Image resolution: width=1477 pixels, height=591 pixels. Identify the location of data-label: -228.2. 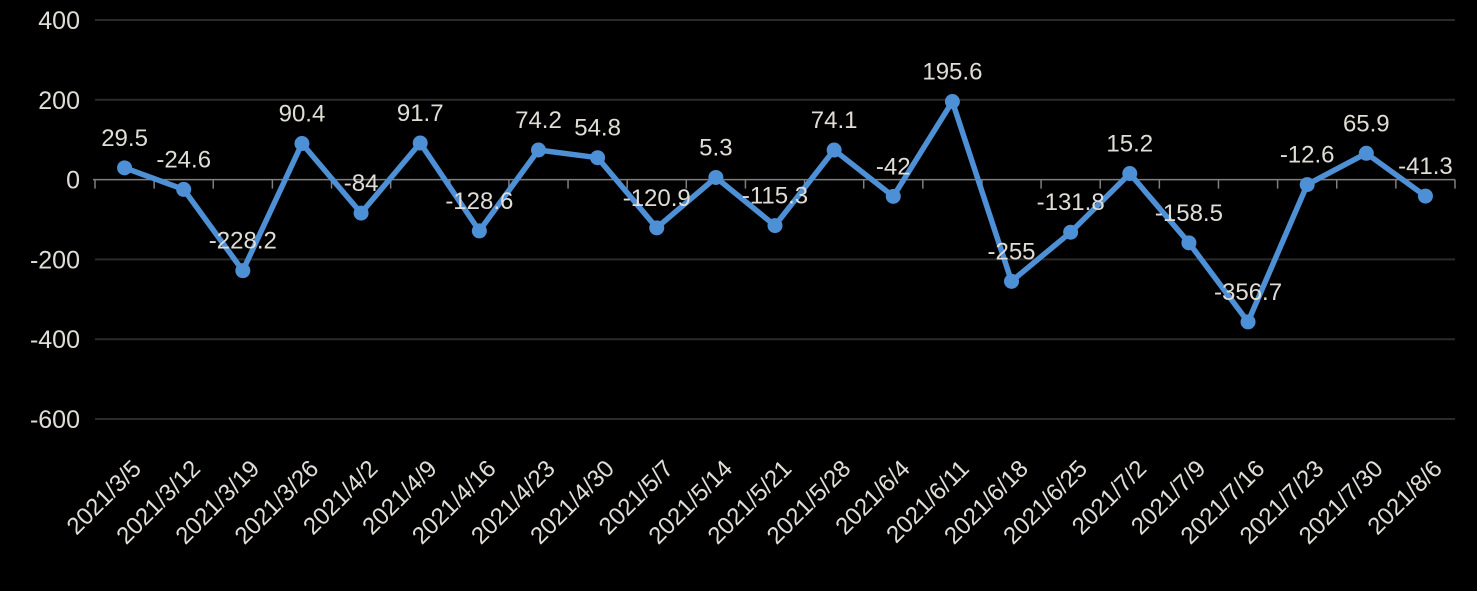
(243, 241).